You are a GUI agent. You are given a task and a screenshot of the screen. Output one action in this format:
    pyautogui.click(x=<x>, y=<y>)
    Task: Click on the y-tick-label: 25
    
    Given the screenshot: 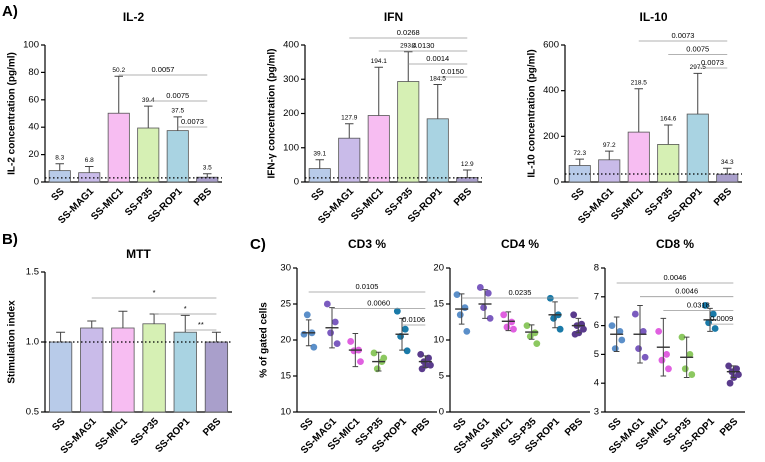 What is the action you would take?
    pyautogui.click(x=285, y=304)
    